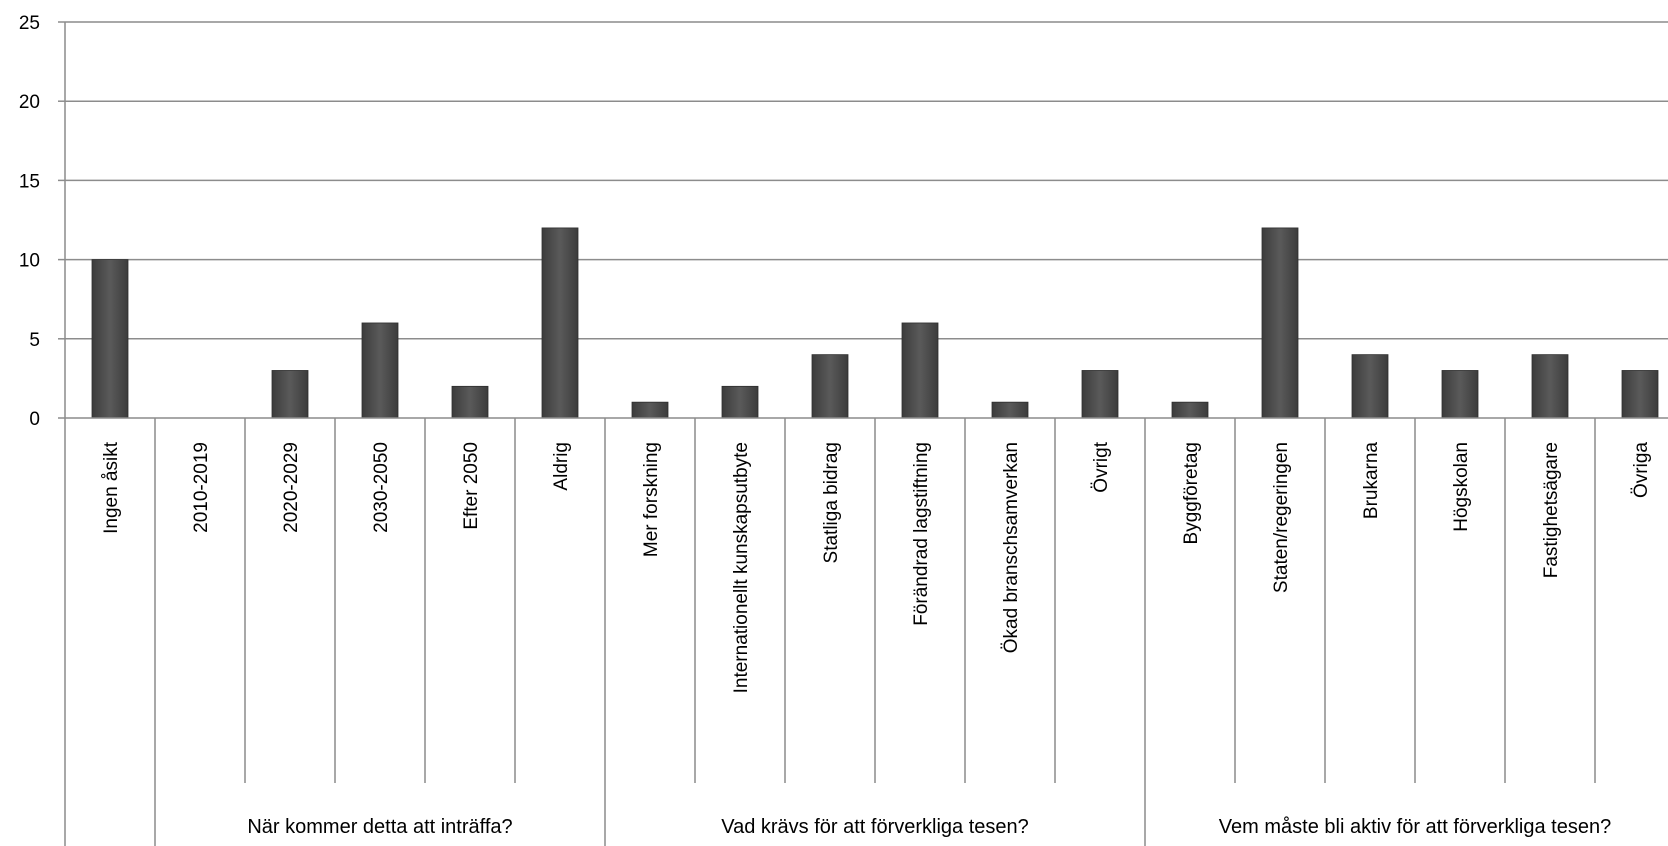 The image size is (1668, 846). I want to click on category-label: Ingen åsikt, so click(111, 487).